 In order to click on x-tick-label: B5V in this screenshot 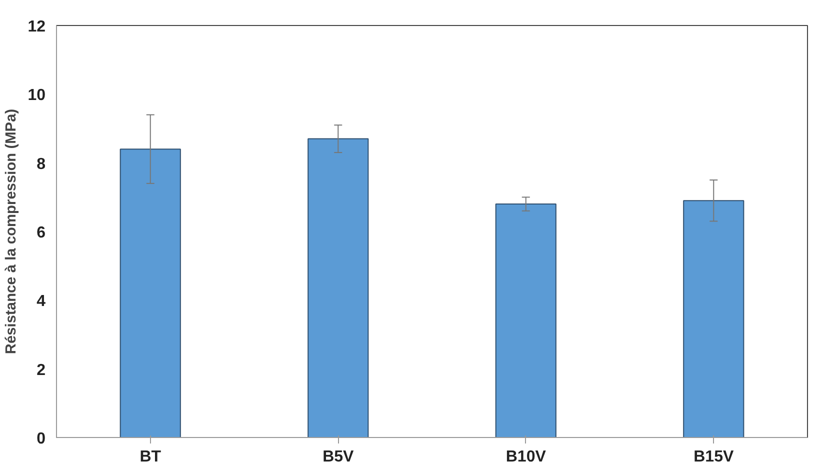, I will do `click(338, 457)`.